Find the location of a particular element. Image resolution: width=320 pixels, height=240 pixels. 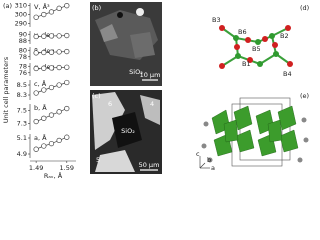

micrograph-c is located at coordinates (126, 132).